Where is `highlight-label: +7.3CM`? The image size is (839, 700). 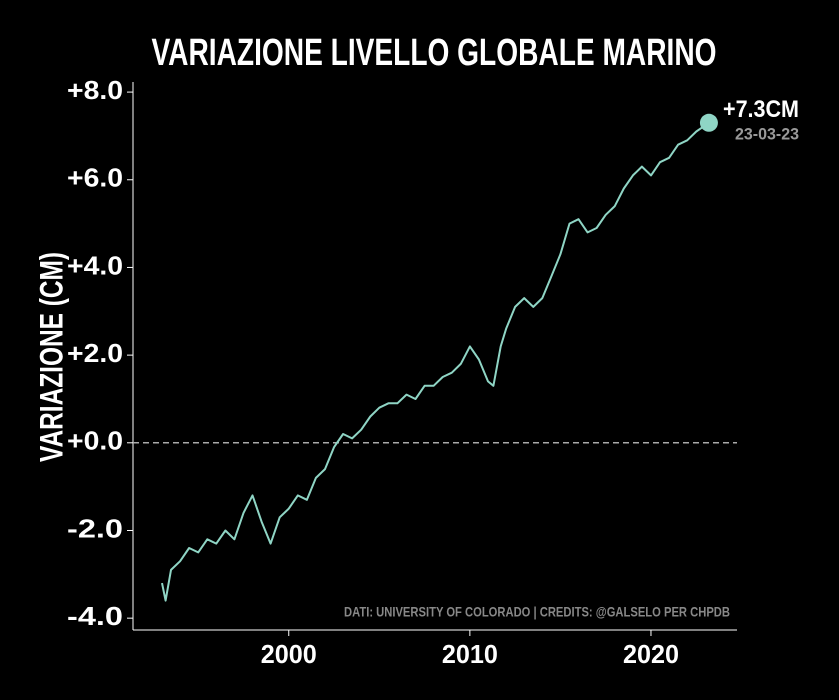
highlight-label: +7.3CM is located at coordinates (761, 109).